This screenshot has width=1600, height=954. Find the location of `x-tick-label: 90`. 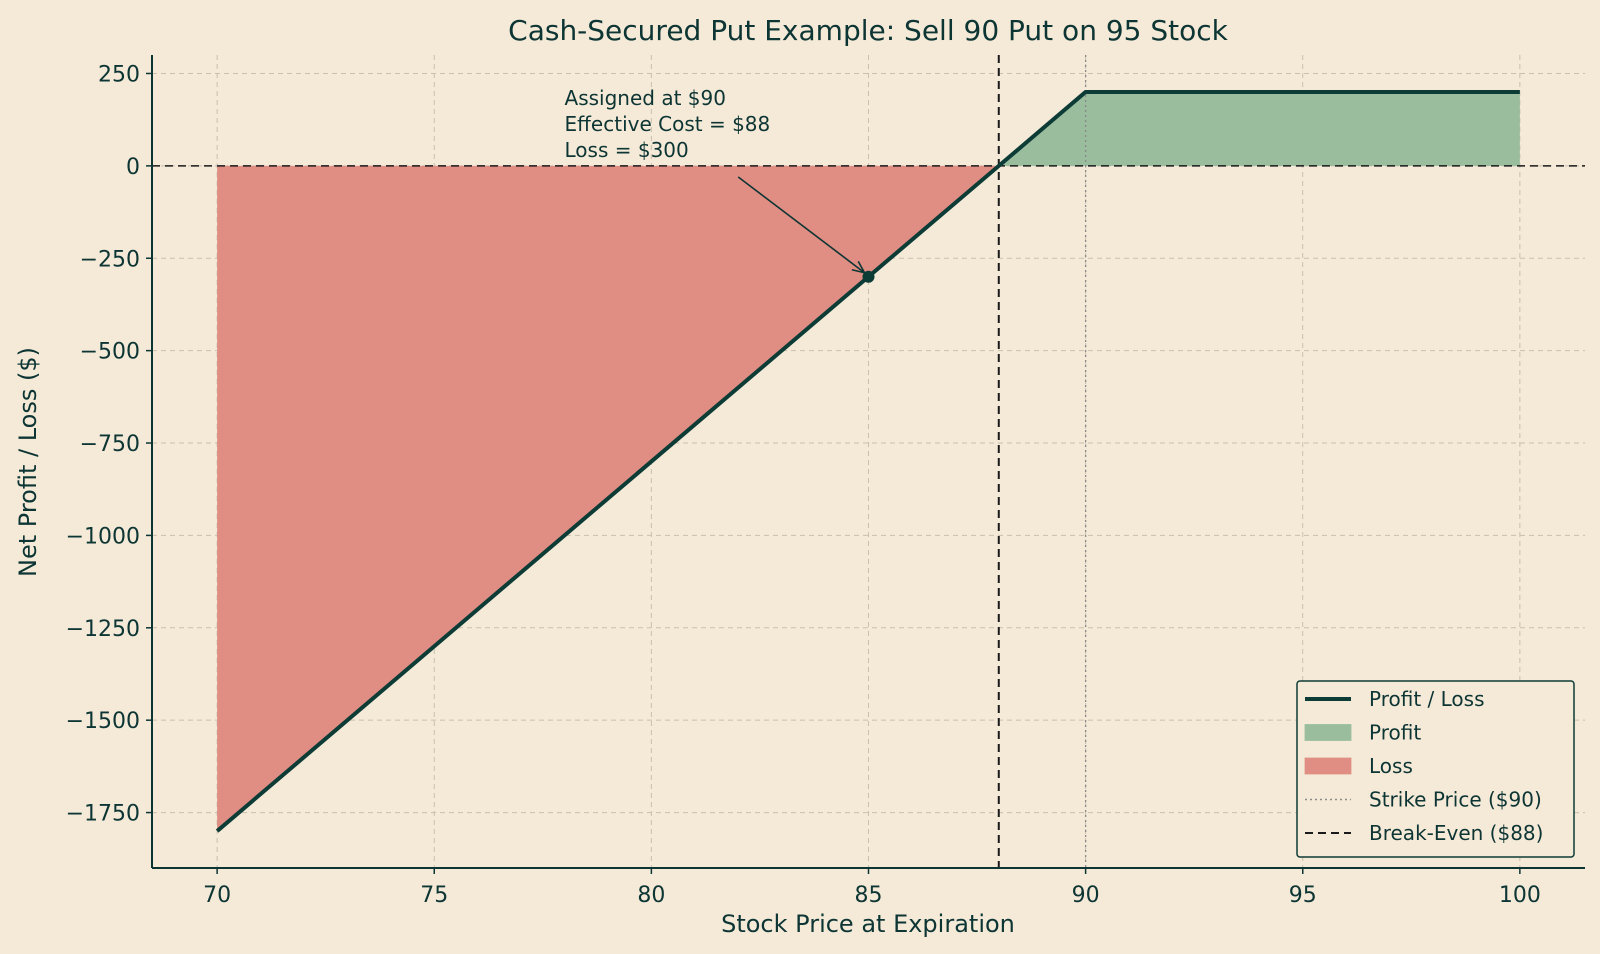

x-tick-label: 90 is located at coordinates (1086, 895).